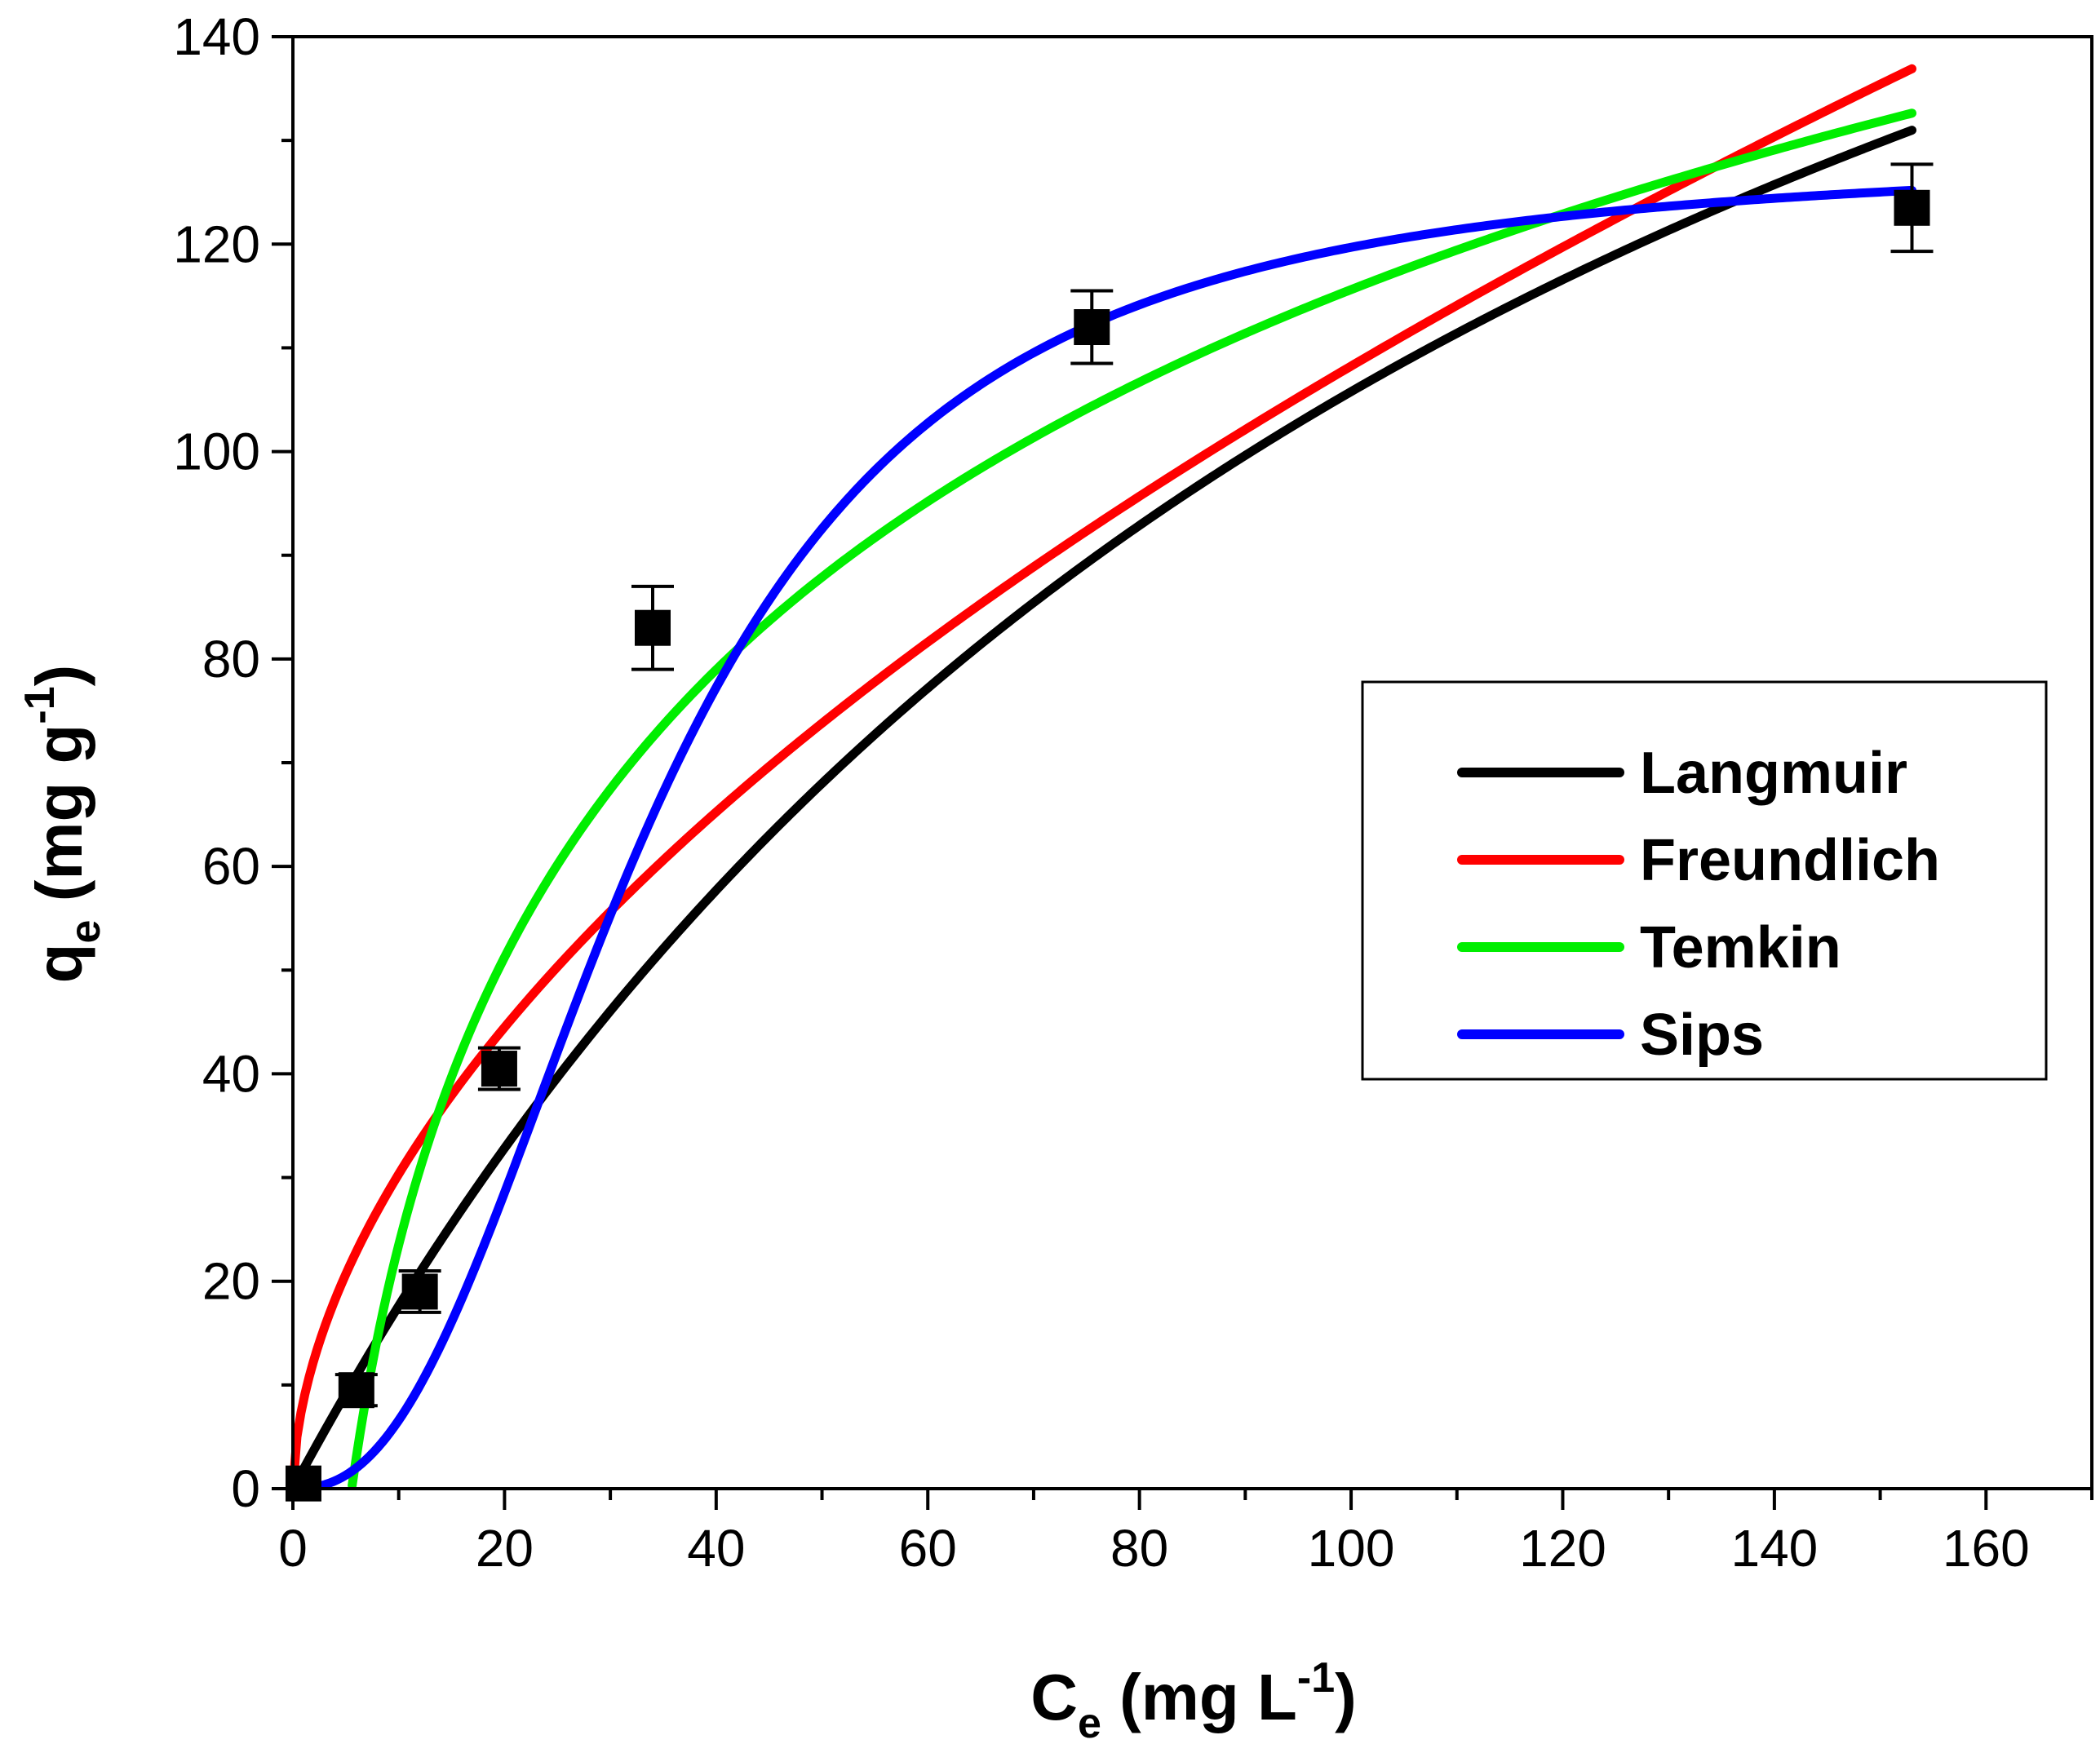 The height and width of the screenshot is (1744, 2100). I want to click on legend-label-freundlich: Freundlich, so click(1790, 861).